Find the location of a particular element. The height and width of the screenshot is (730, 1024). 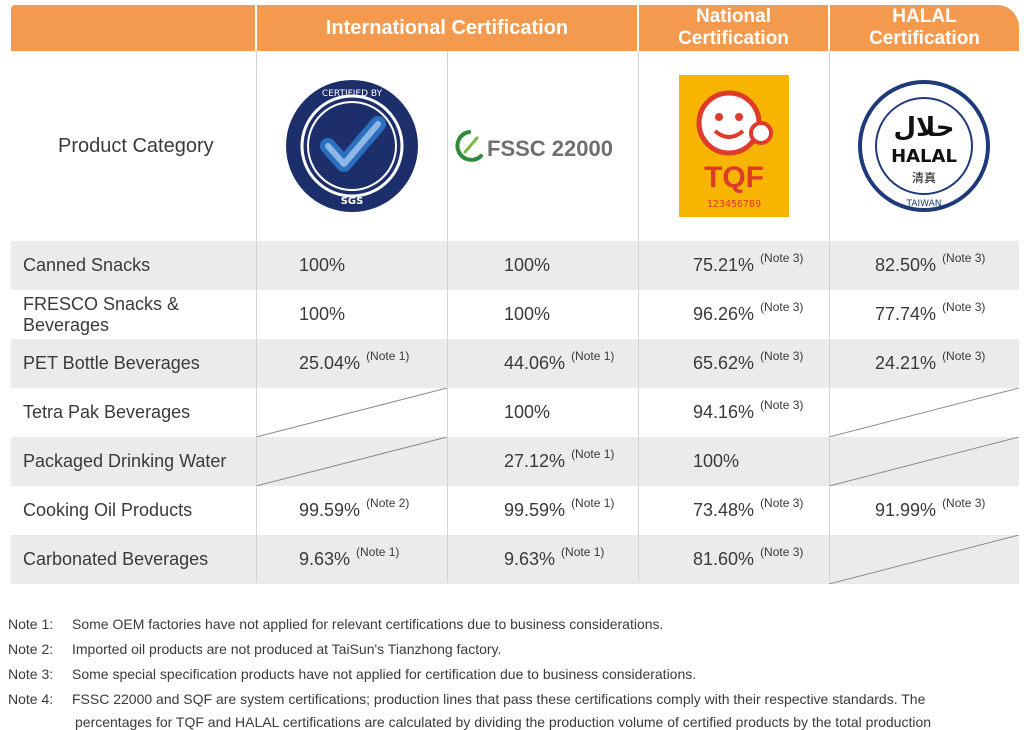

tqf-face-icon is located at coordinates (728, 123).